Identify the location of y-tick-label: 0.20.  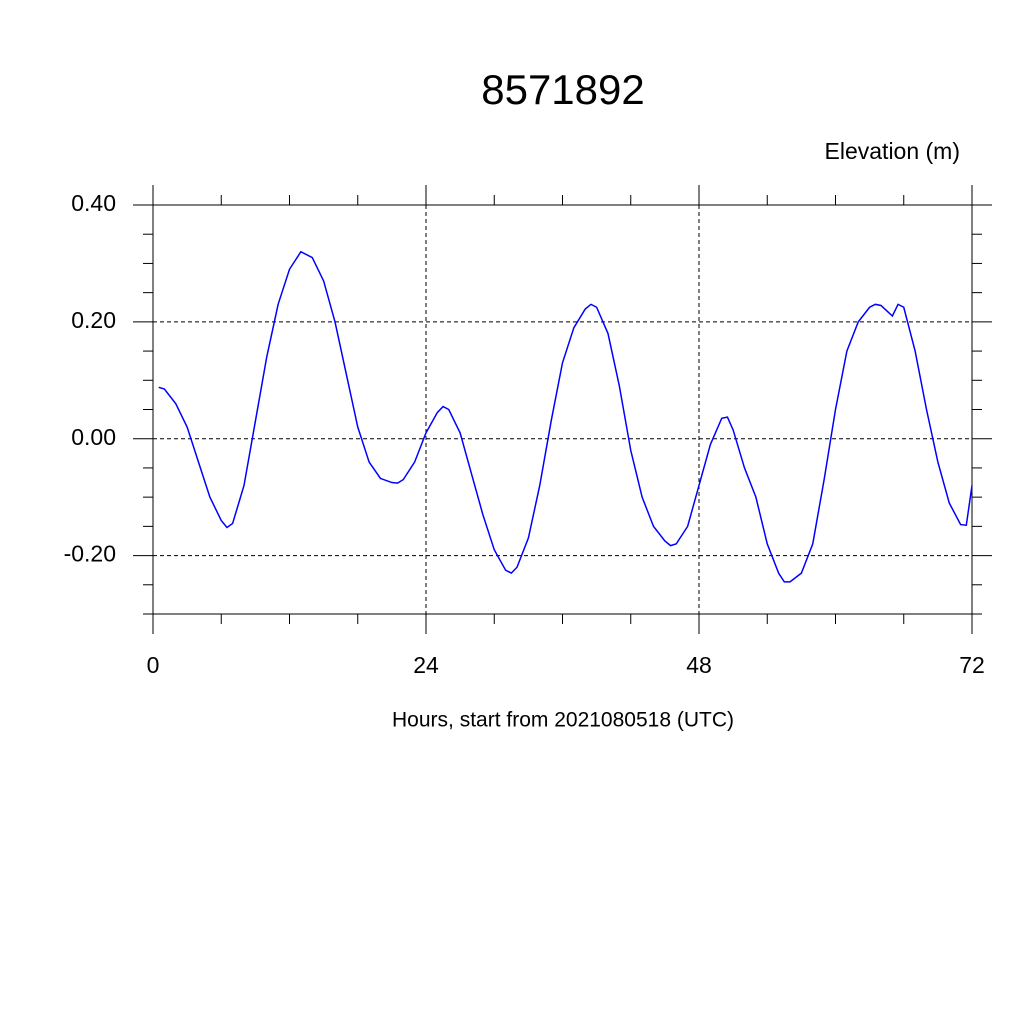
(93, 320).